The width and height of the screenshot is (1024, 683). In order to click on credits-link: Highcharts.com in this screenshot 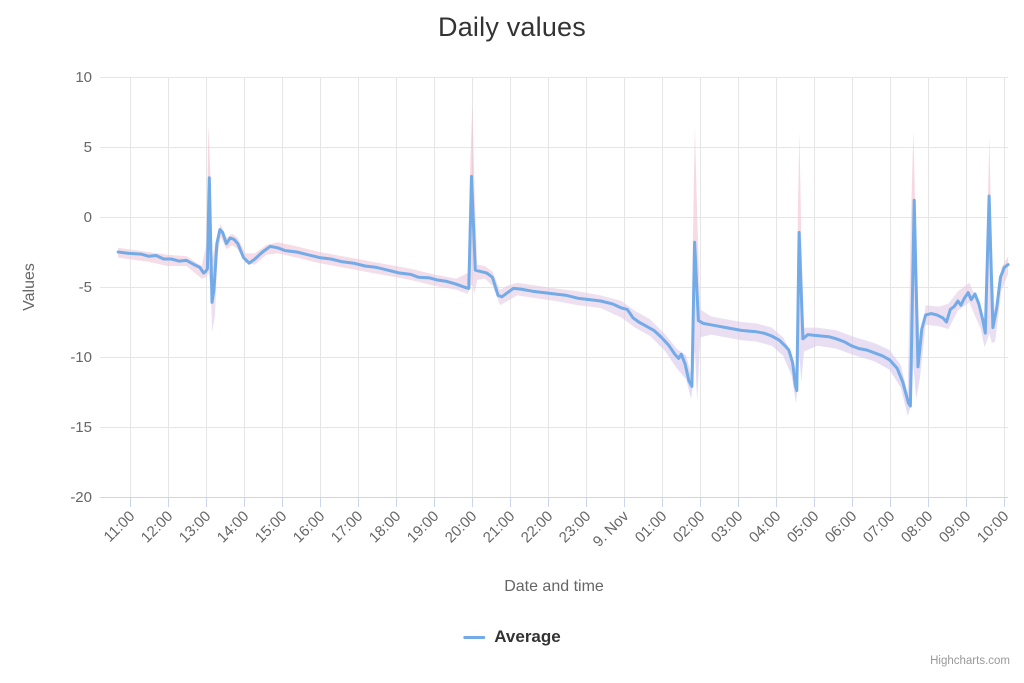, I will do `click(970, 661)`.